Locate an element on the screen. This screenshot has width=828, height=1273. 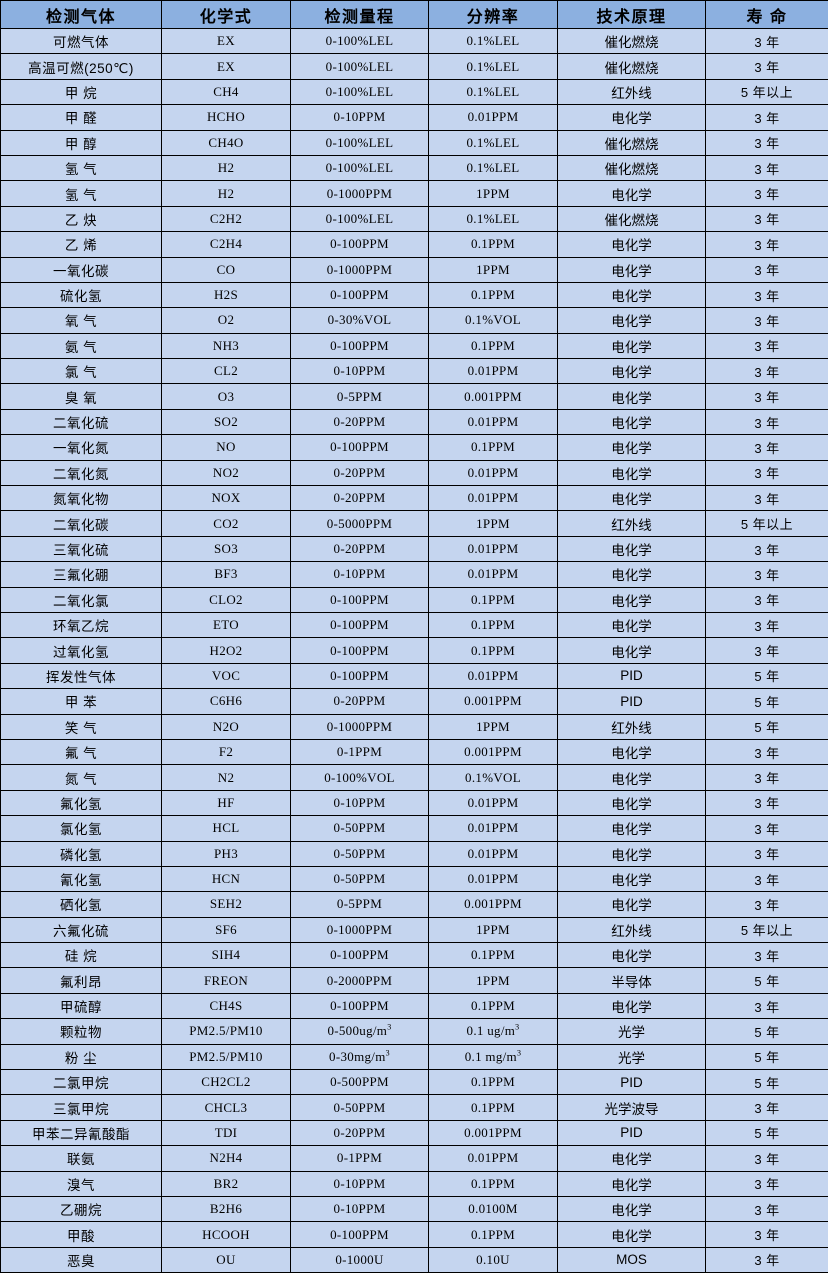
cell-gas-name: 甲 苯 is located at coordinates (81, 701).